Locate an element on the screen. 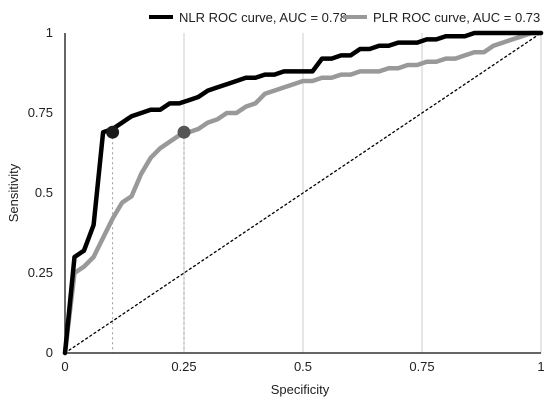 The width and height of the screenshot is (550, 407). legend-label-plr: PLR ROC curve, AUC = 0.73 is located at coordinates (456, 17).